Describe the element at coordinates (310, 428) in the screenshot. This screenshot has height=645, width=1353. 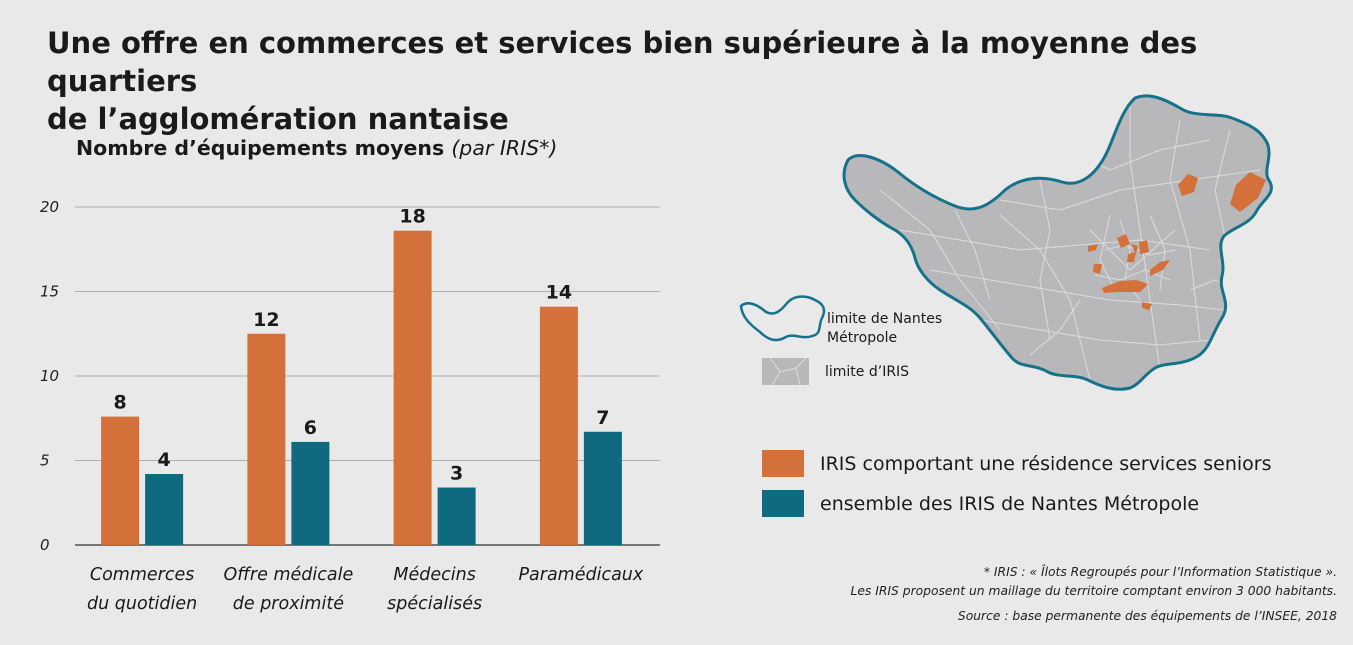
I see `data-label: 6` at that location.